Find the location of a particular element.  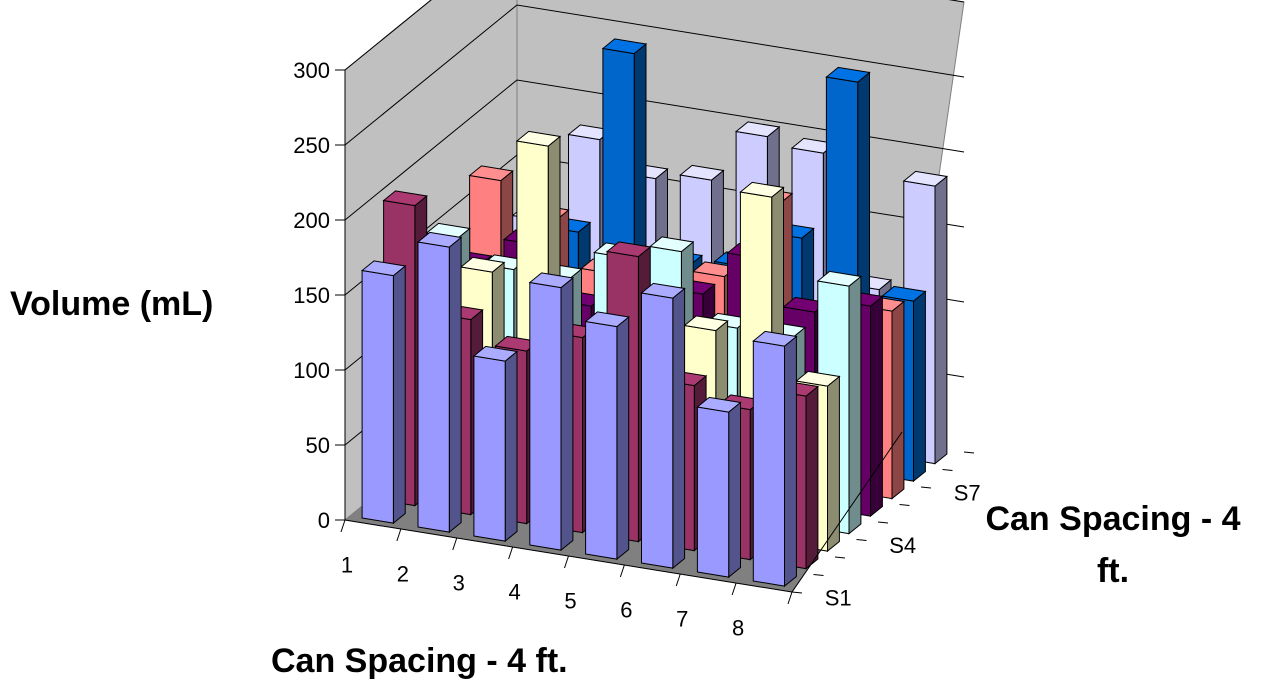

depth-tick-label: S7 is located at coordinates (967, 492).